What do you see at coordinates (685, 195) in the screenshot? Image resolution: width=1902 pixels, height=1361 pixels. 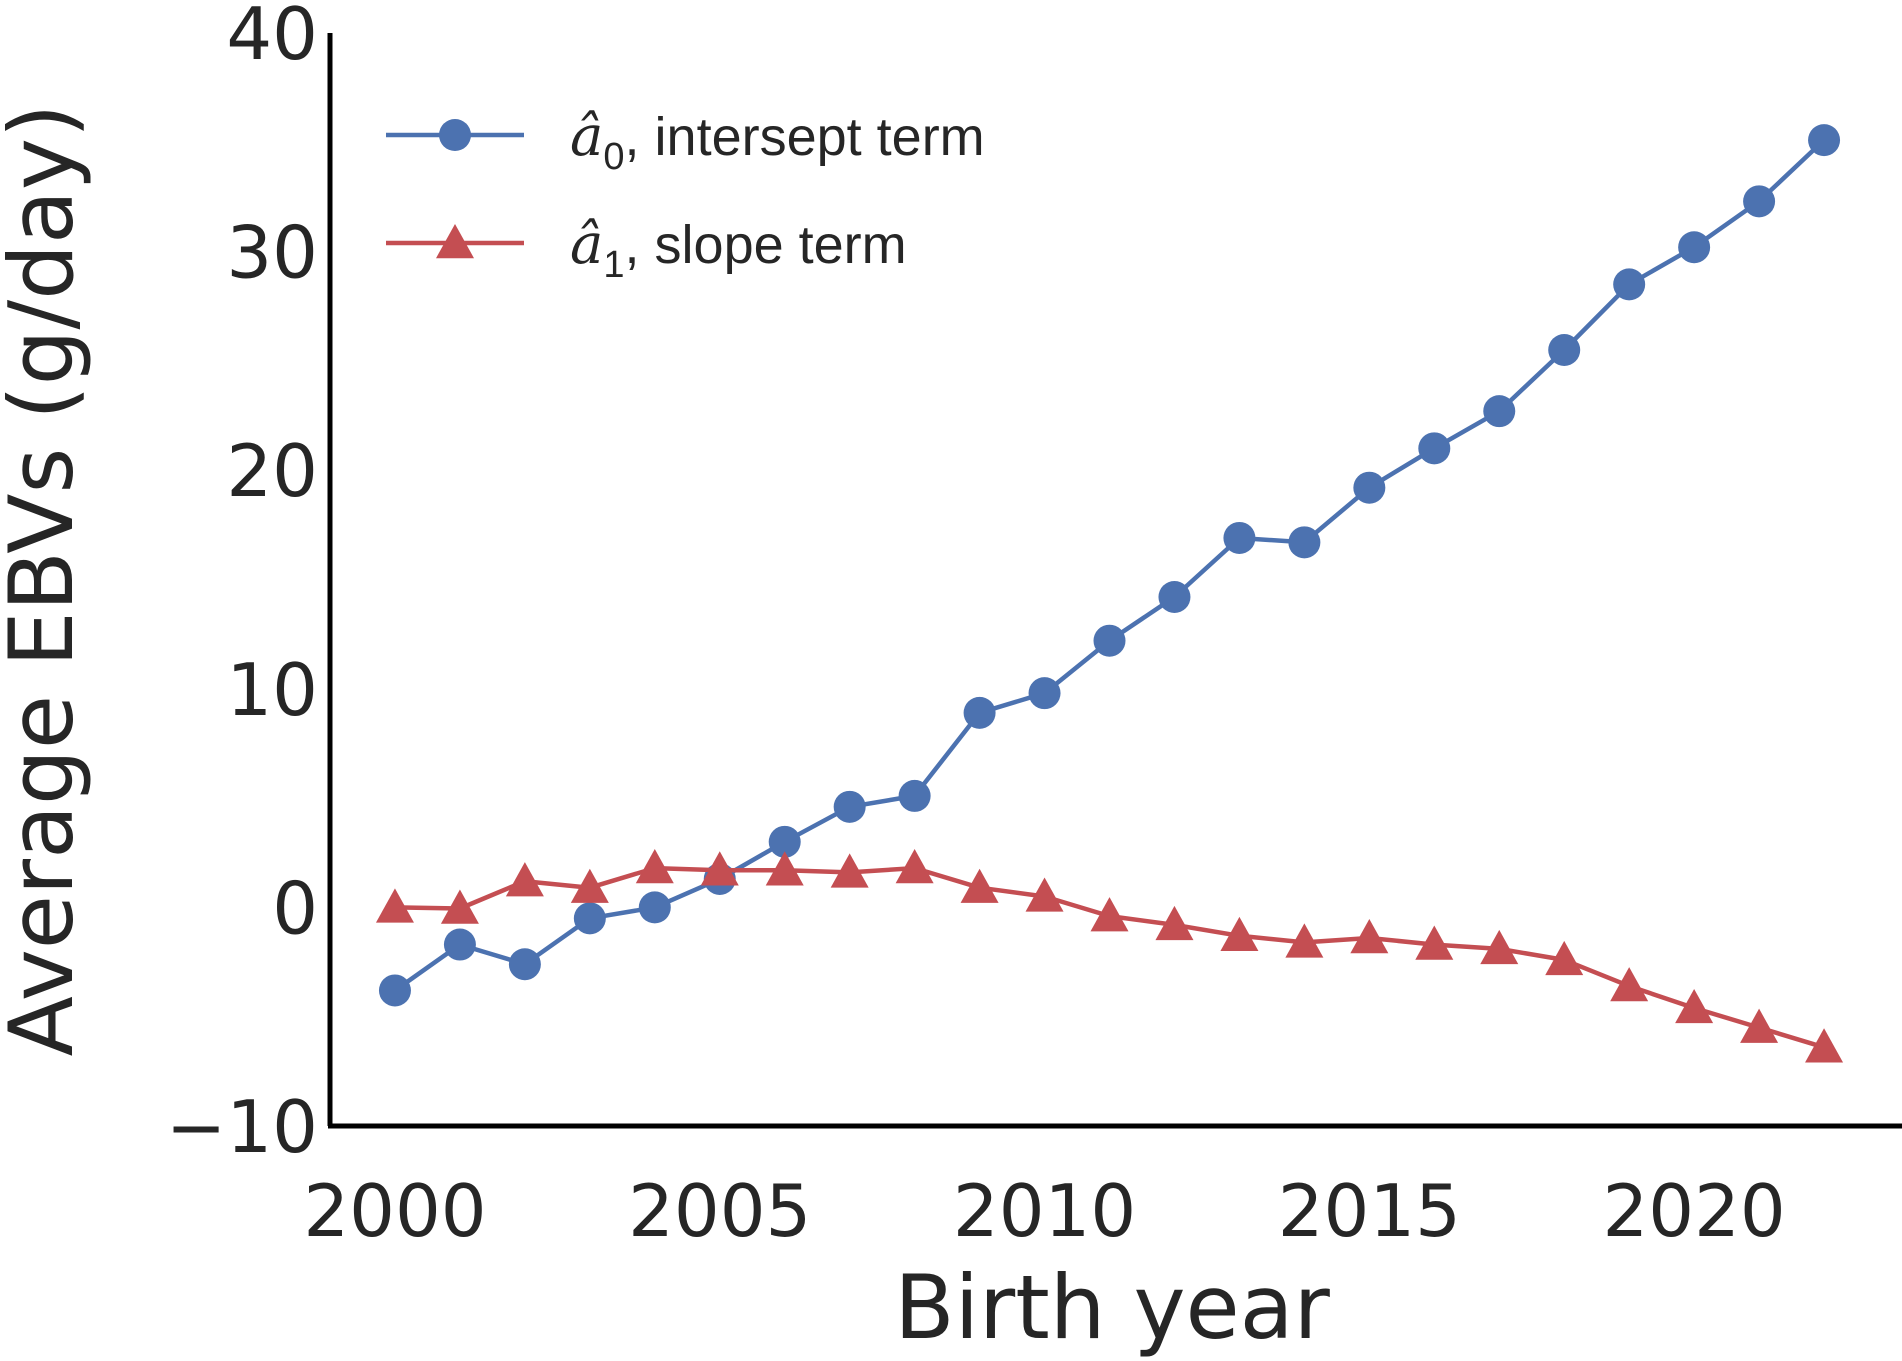 I see `legend: â0, intersept term â1, slope term` at bounding box center [685, 195].